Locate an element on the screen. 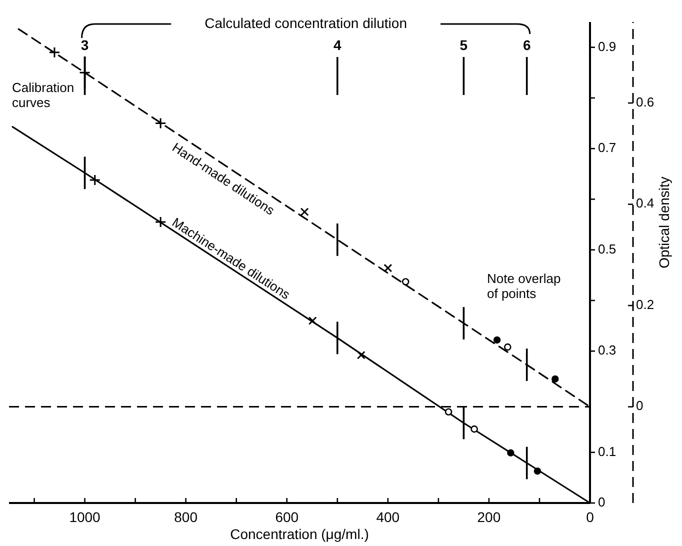 The image size is (682, 546). annotation: 4 is located at coordinates (337, 45).